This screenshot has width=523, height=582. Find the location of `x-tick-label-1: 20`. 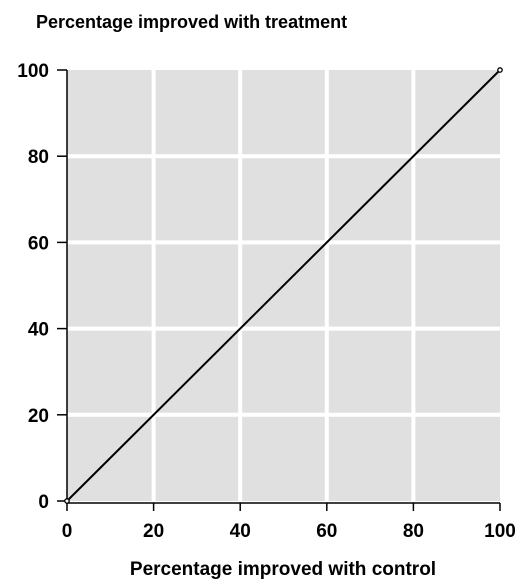

x-tick-label-1: 20 is located at coordinates (153, 531).